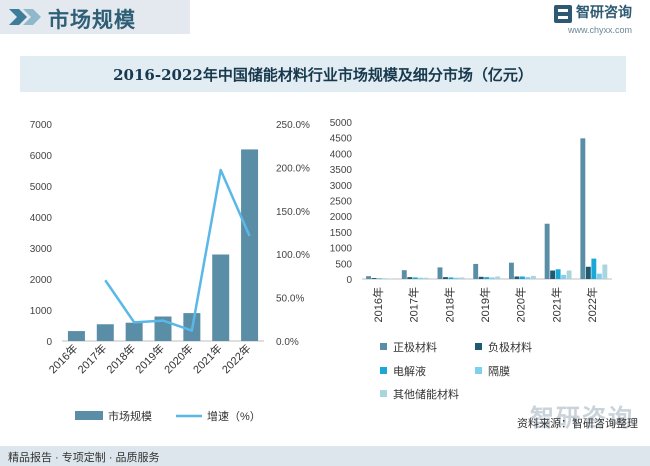 Image resolution: width=650 pixels, height=466 pixels. What do you see at coordinates (84, 458) in the screenshot?
I see `footer-slogan: 精品报告 · 专项定制 · 品质服务` at bounding box center [84, 458].